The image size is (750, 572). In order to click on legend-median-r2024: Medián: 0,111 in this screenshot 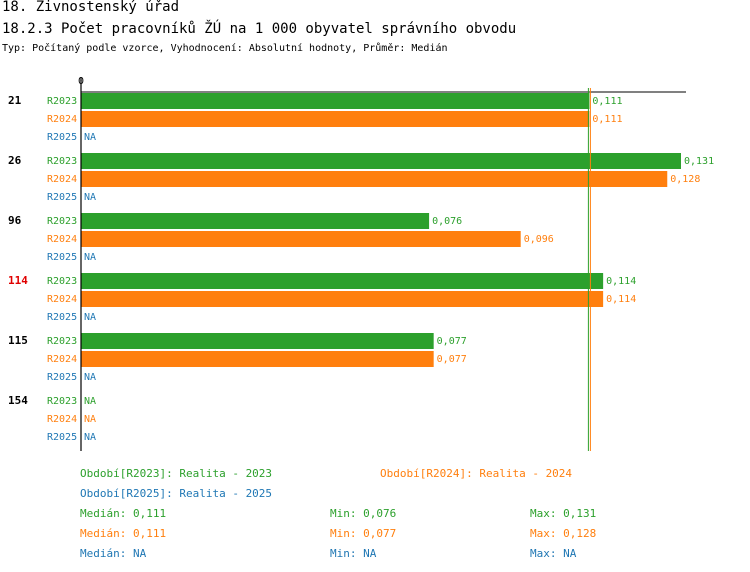, I will do `click(123, 533)`.